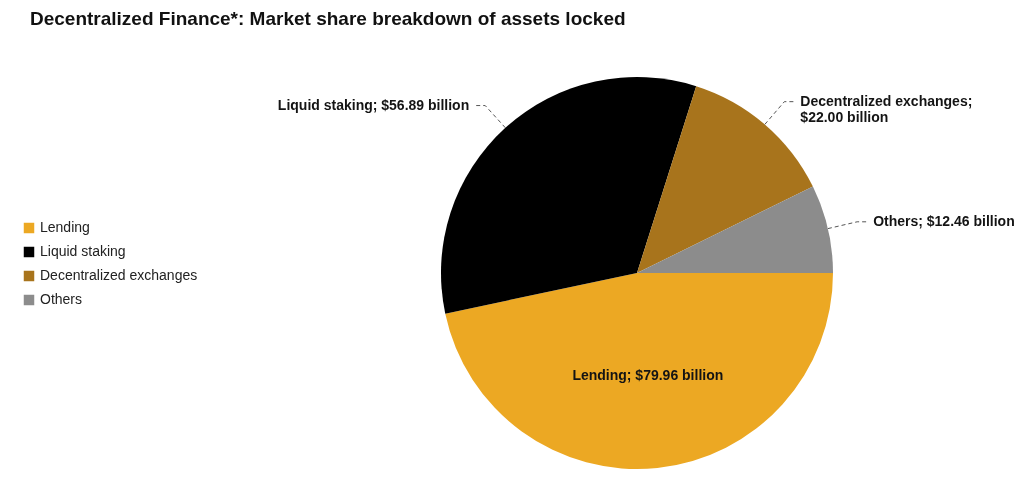  What do you see at coordinates (944, 220) in the screenshot?
I see `data-label: Others; $12.46 billion` at bounding box center [944, 220].